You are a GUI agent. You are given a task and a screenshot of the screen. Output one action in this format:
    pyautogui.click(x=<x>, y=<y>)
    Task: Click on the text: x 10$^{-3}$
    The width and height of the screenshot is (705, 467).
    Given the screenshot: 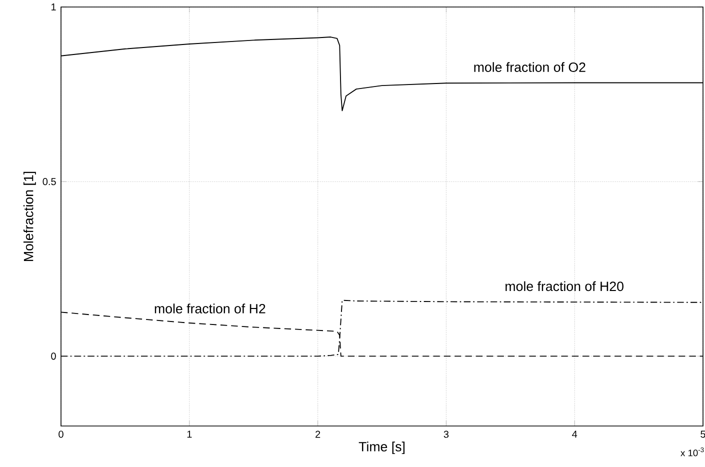 What is the action you would take?
    pyautogui.click(x=692, y=451)
    